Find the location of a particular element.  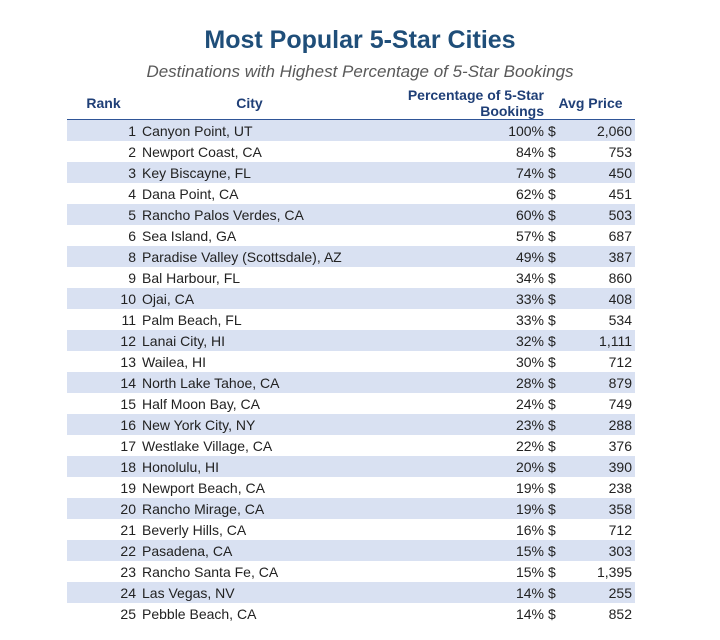

rank-cell: 13 is located at coordinates (128, 361).